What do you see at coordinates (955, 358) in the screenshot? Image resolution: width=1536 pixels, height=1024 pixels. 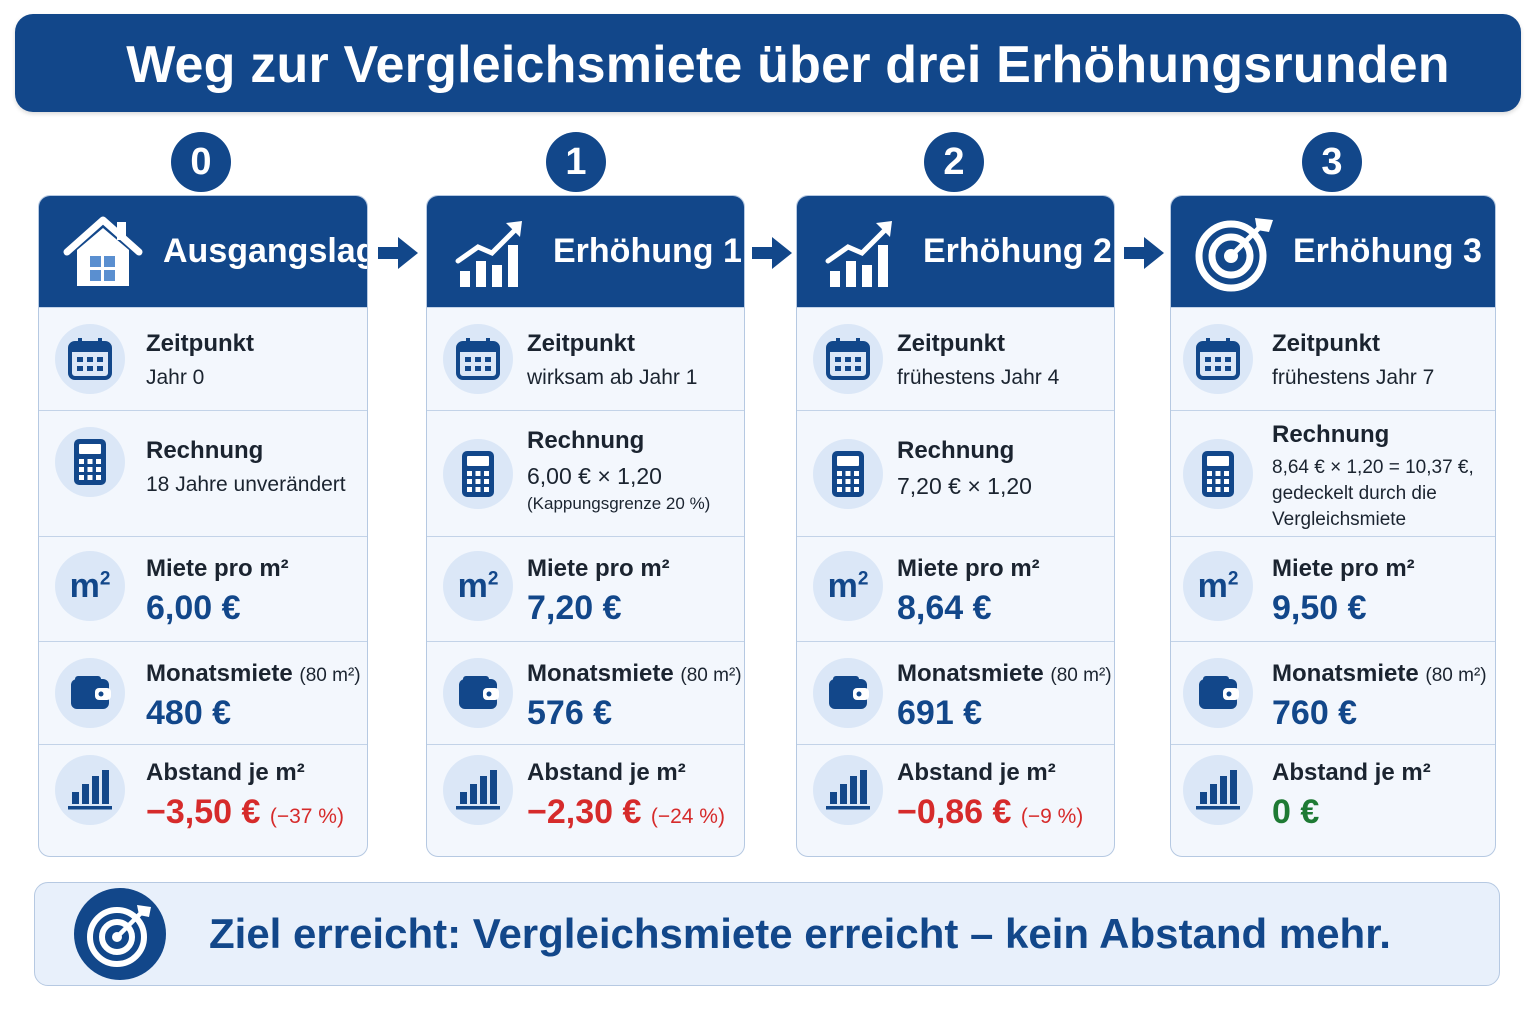 I see `row-zeitpunkt: Zeitpunkt frühestens Jahr 4` at bounding box center [955, 358].